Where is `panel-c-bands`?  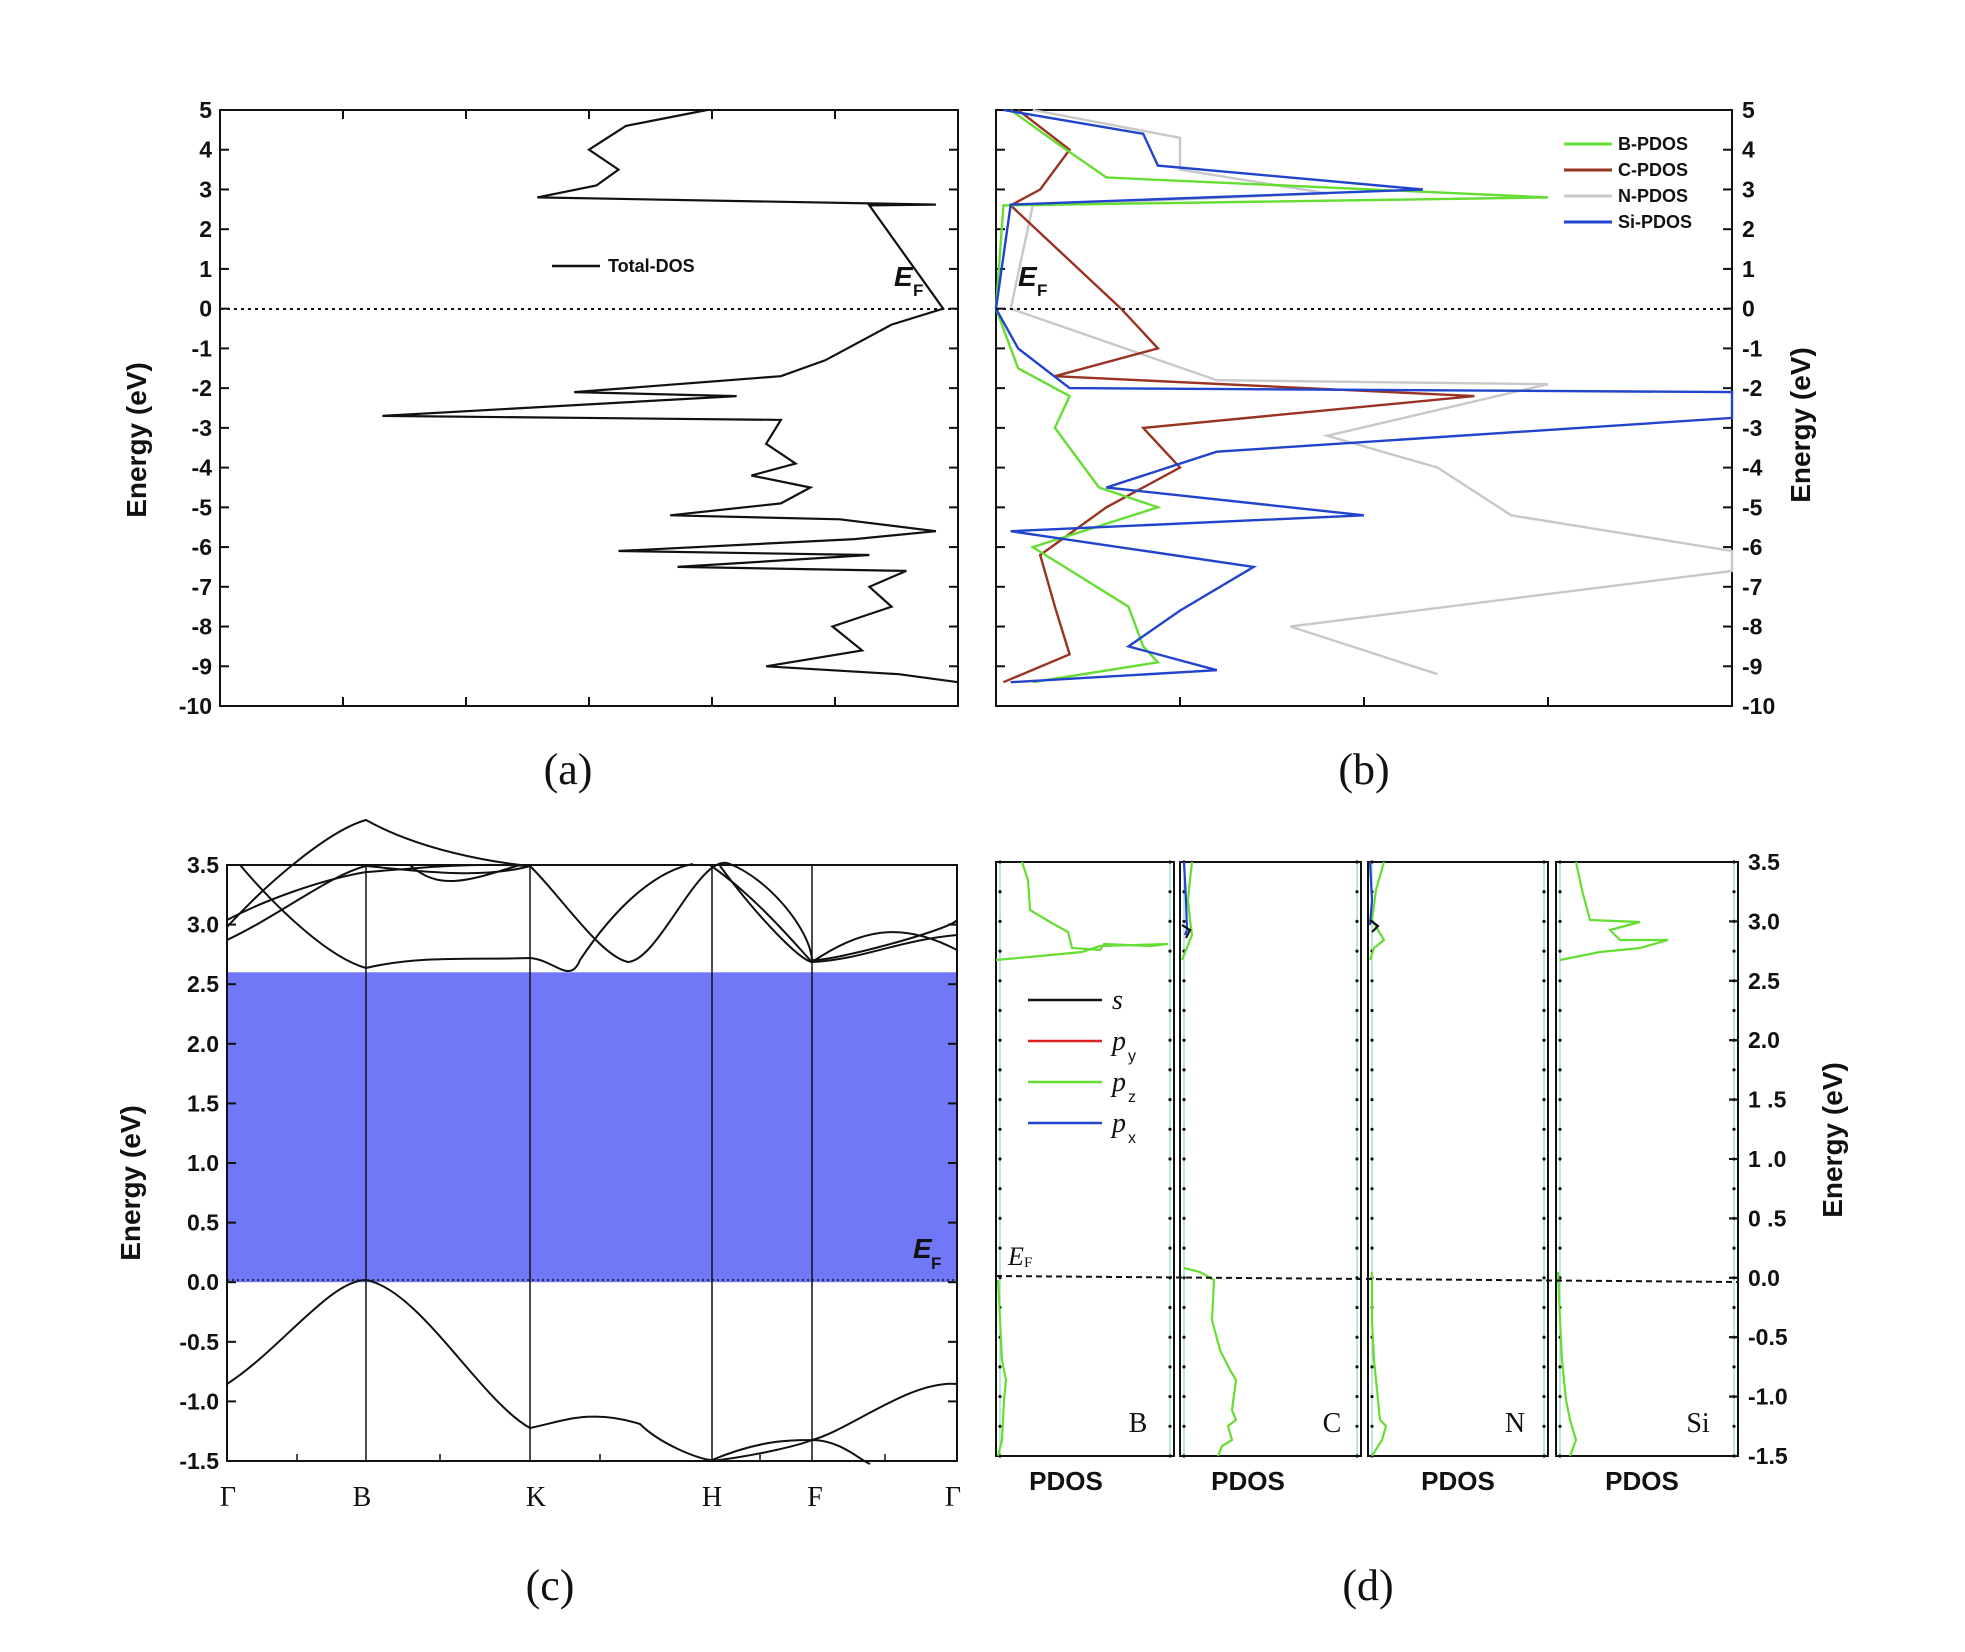
panel-c-bands is located at coordinates (592, 1141).